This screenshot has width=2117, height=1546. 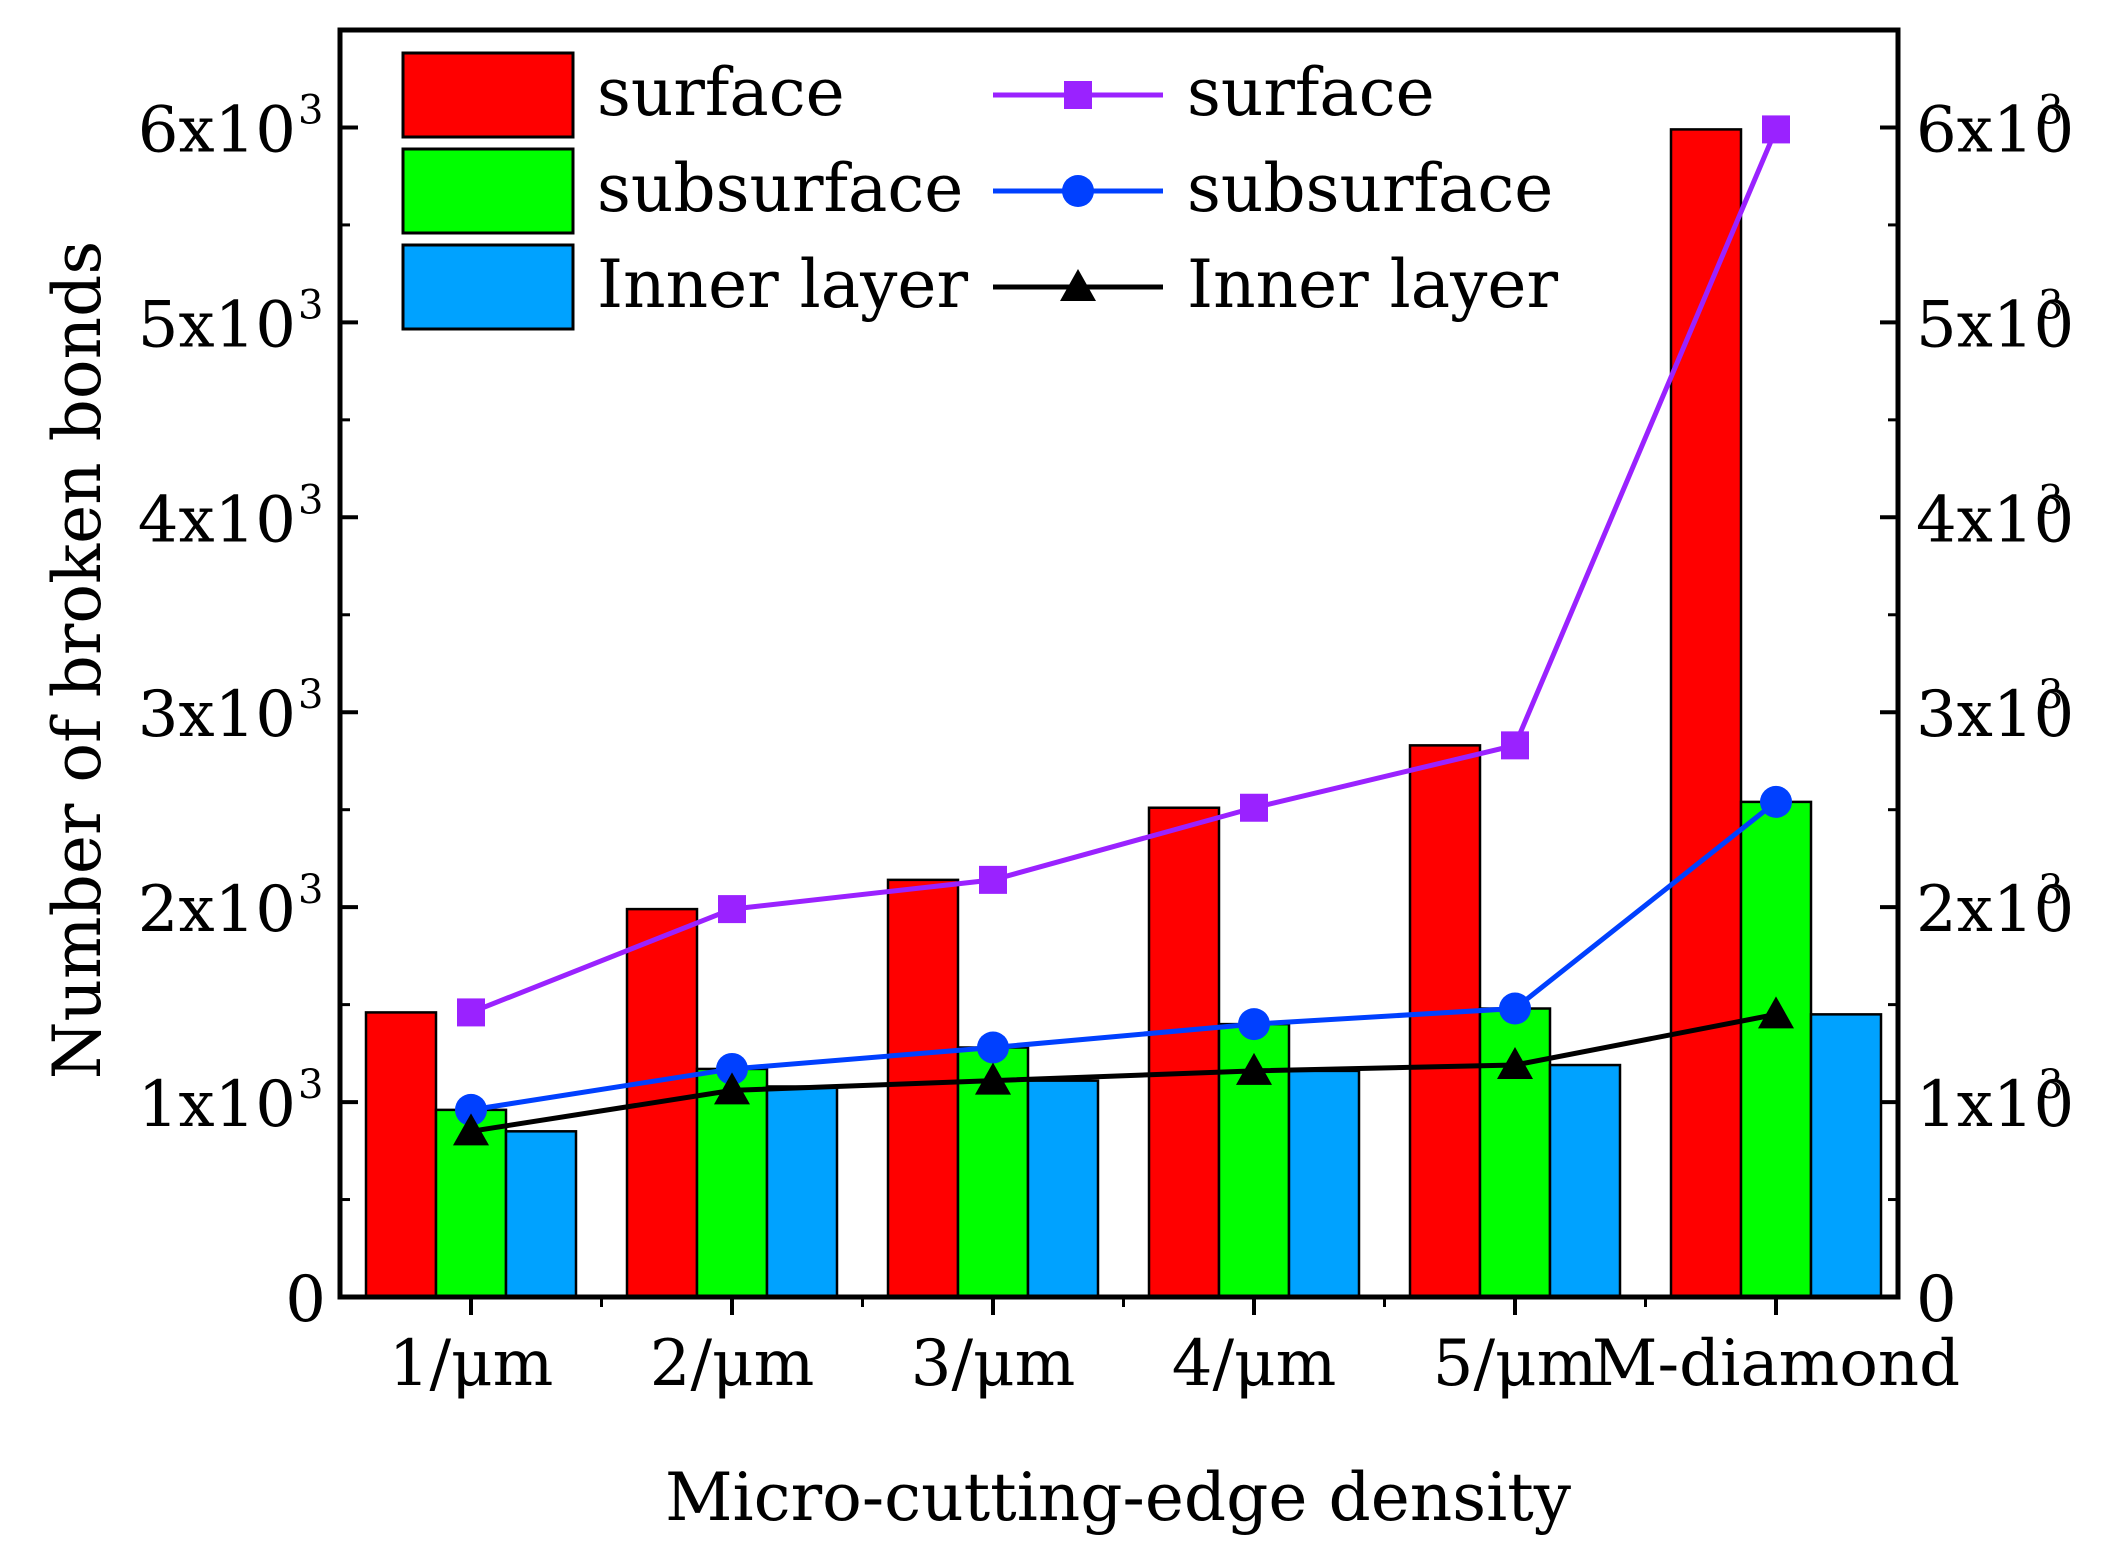 What do you see at coordinates (77, 660) in the screenshot?
I see `y-axis-title: Number of broken bonds` at bounding box center [77, 660].